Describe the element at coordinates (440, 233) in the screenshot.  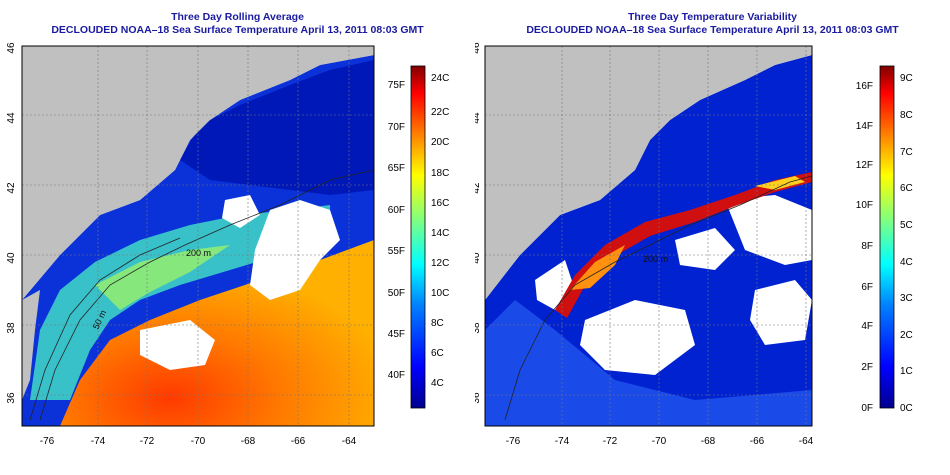
I see `colorbar-c-label: 14C` at that location.